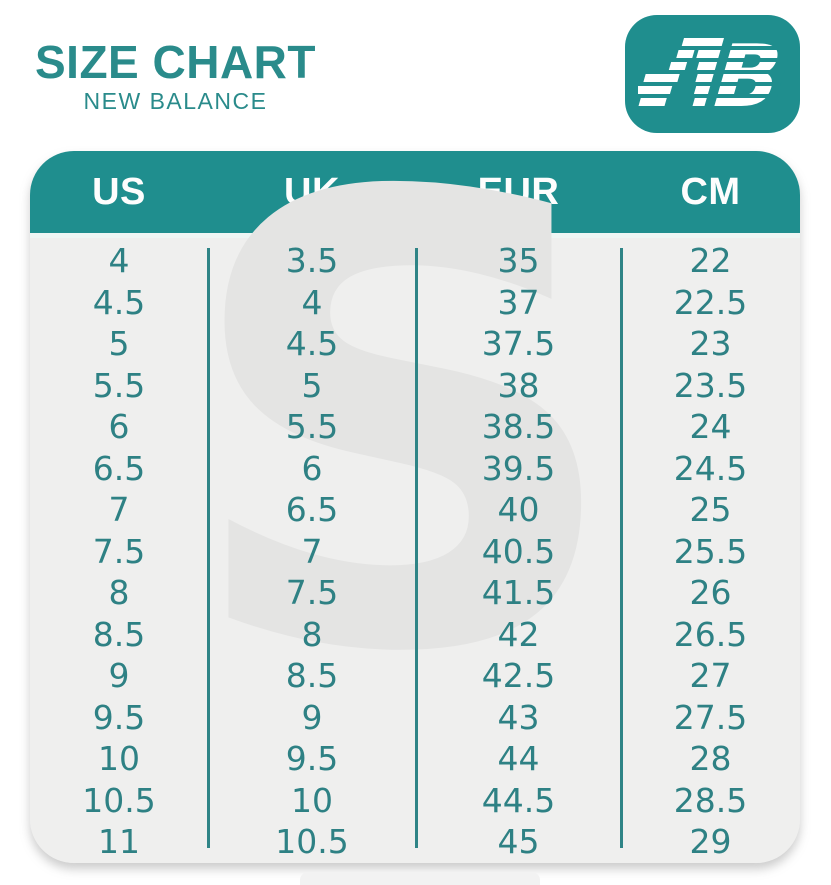  Describe the element at coordinates (710, 676) in the screenshot. I see `size-cell: 27` at that location.